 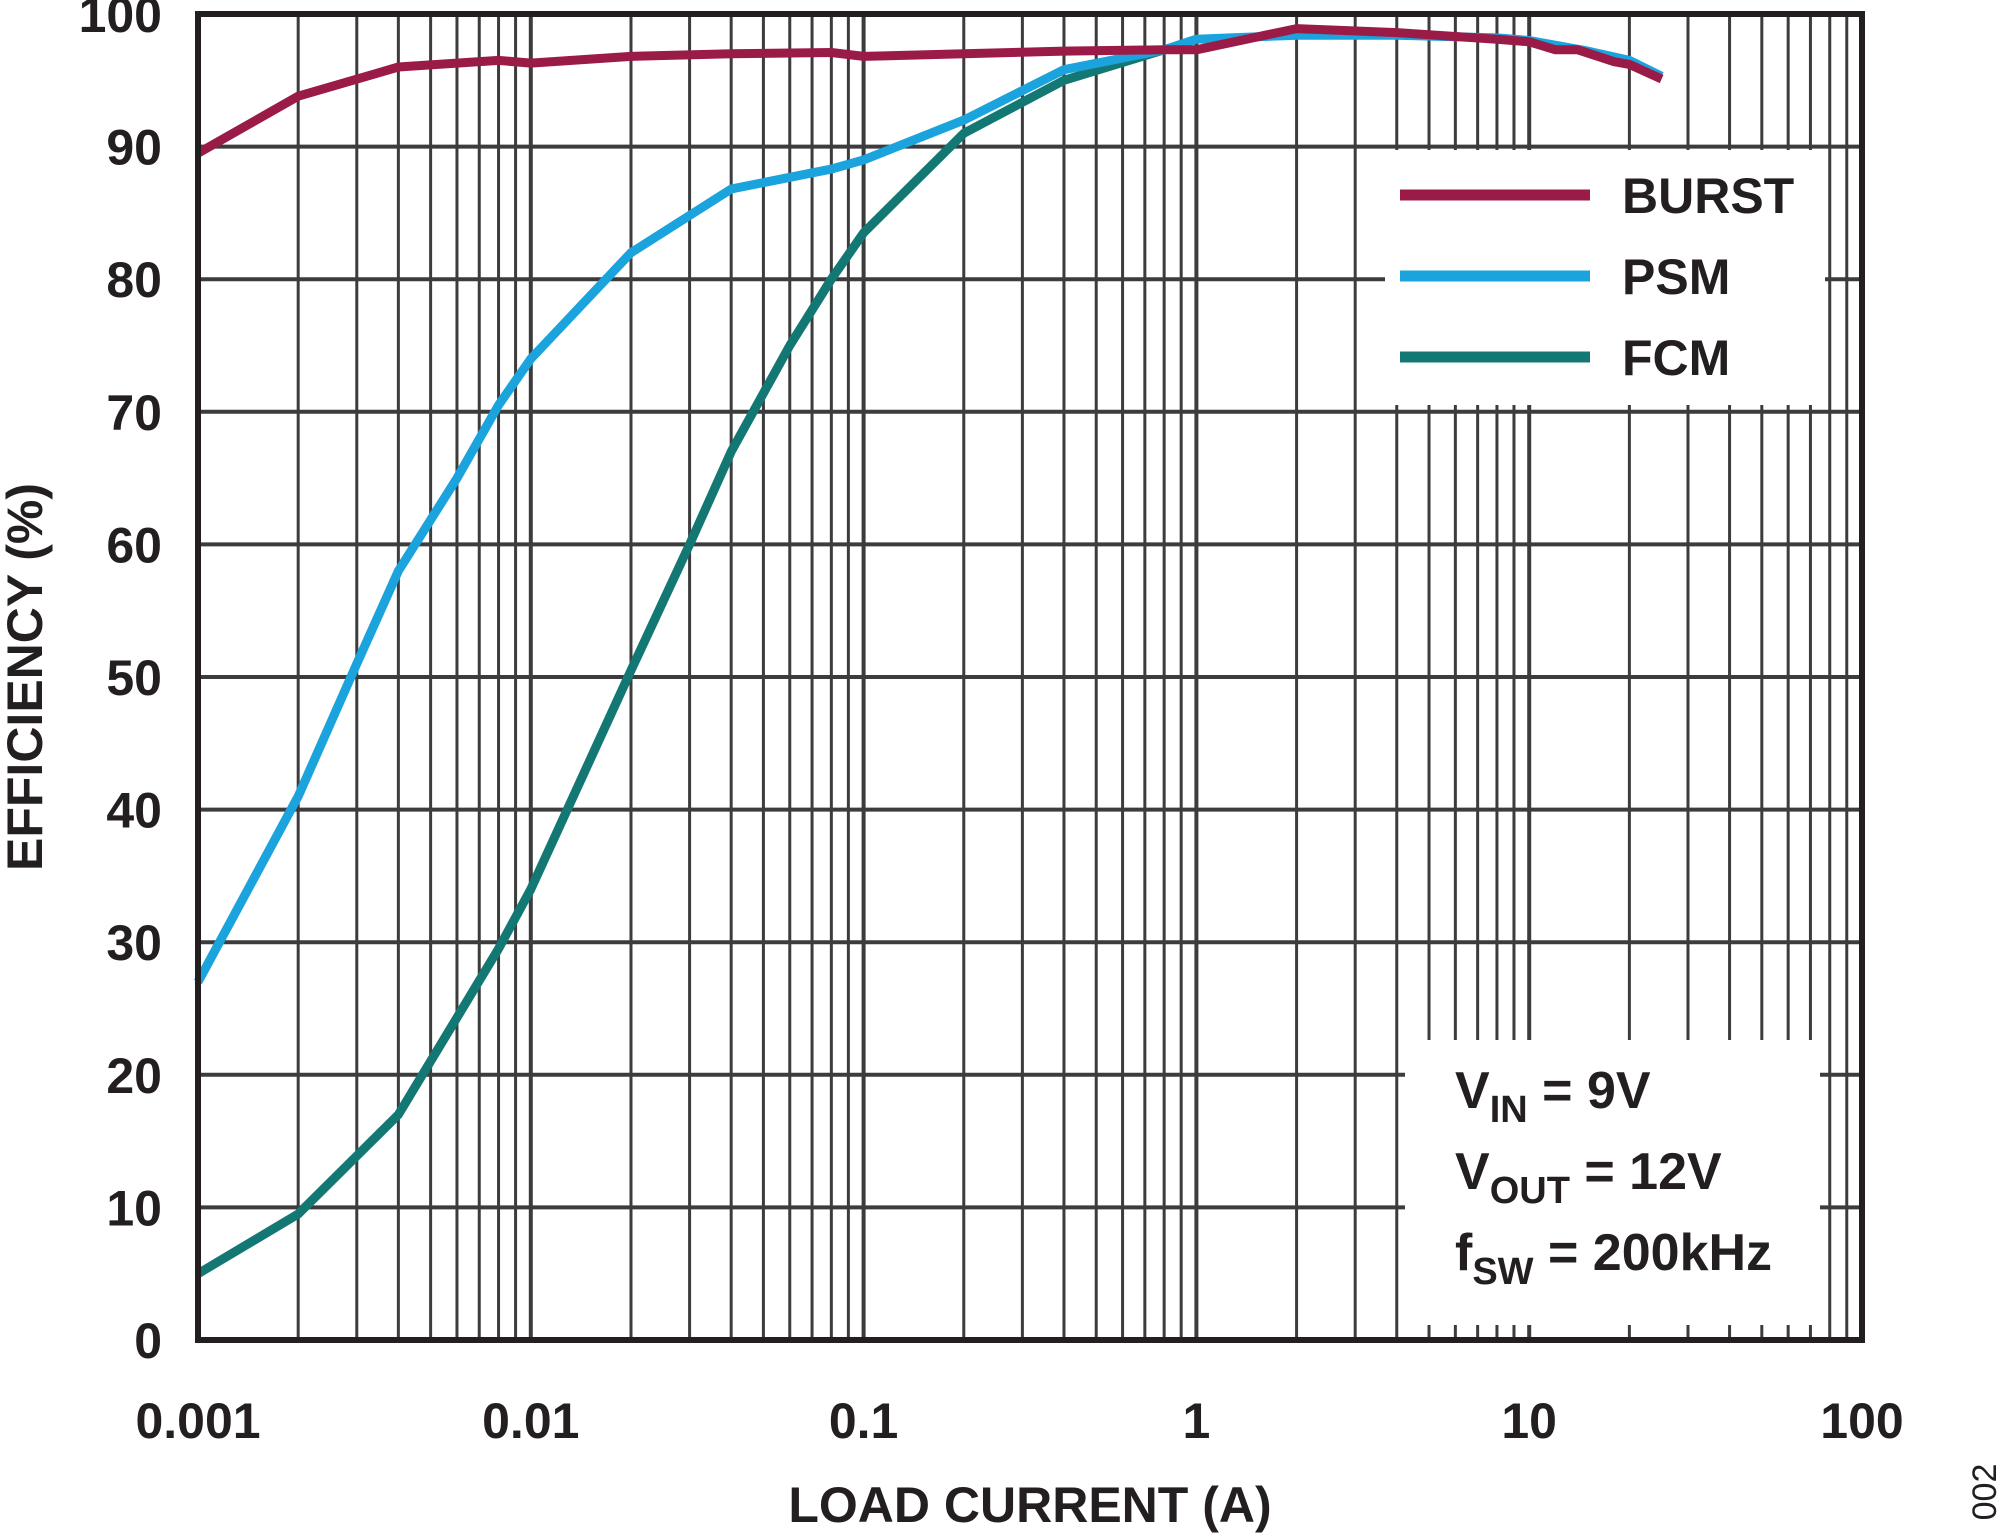 I want to click on condition-vin: VIN = 9V, so click(x=1553, y=1096).